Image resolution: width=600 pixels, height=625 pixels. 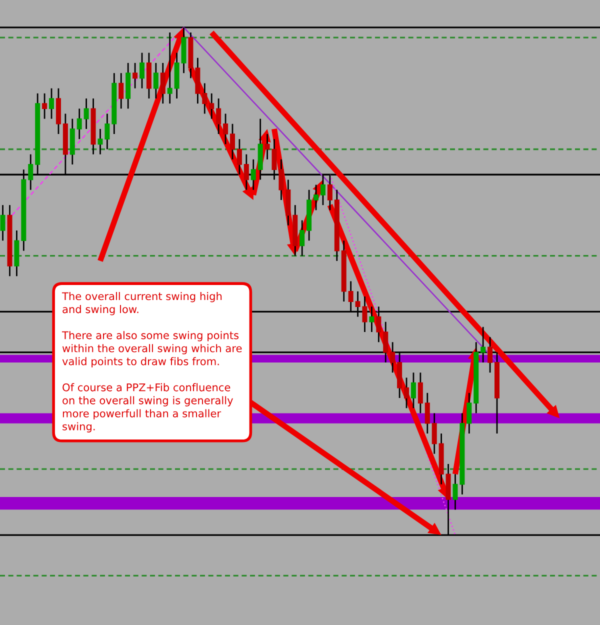 I want to click on text: The overall current swing high and swing low. There are also some swing points within the overall swing which are valid points to draw fibs from. Of course a PPZ+Fib confluence on the overall swing is generally more powerfull than a smaller swing., so click(x=152, y=362).